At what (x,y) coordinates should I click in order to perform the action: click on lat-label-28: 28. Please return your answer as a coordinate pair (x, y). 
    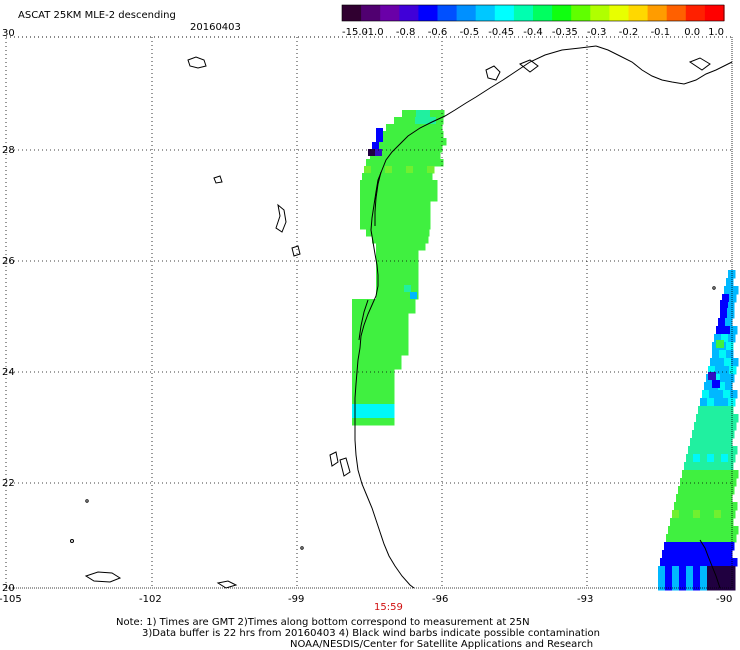
    Looking at the image, I should click on (8, 150).